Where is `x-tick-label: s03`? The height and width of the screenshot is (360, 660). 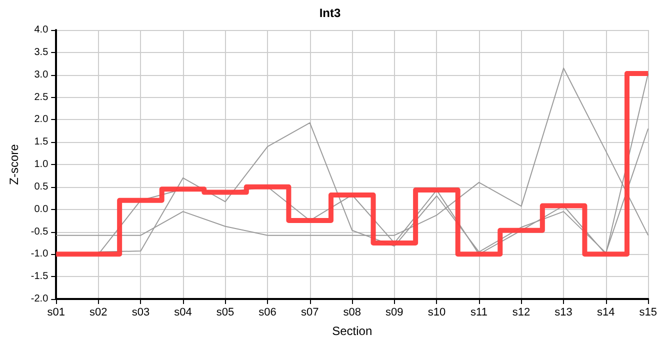 x-tick-label: s03 is located at coordinates (141, 312).